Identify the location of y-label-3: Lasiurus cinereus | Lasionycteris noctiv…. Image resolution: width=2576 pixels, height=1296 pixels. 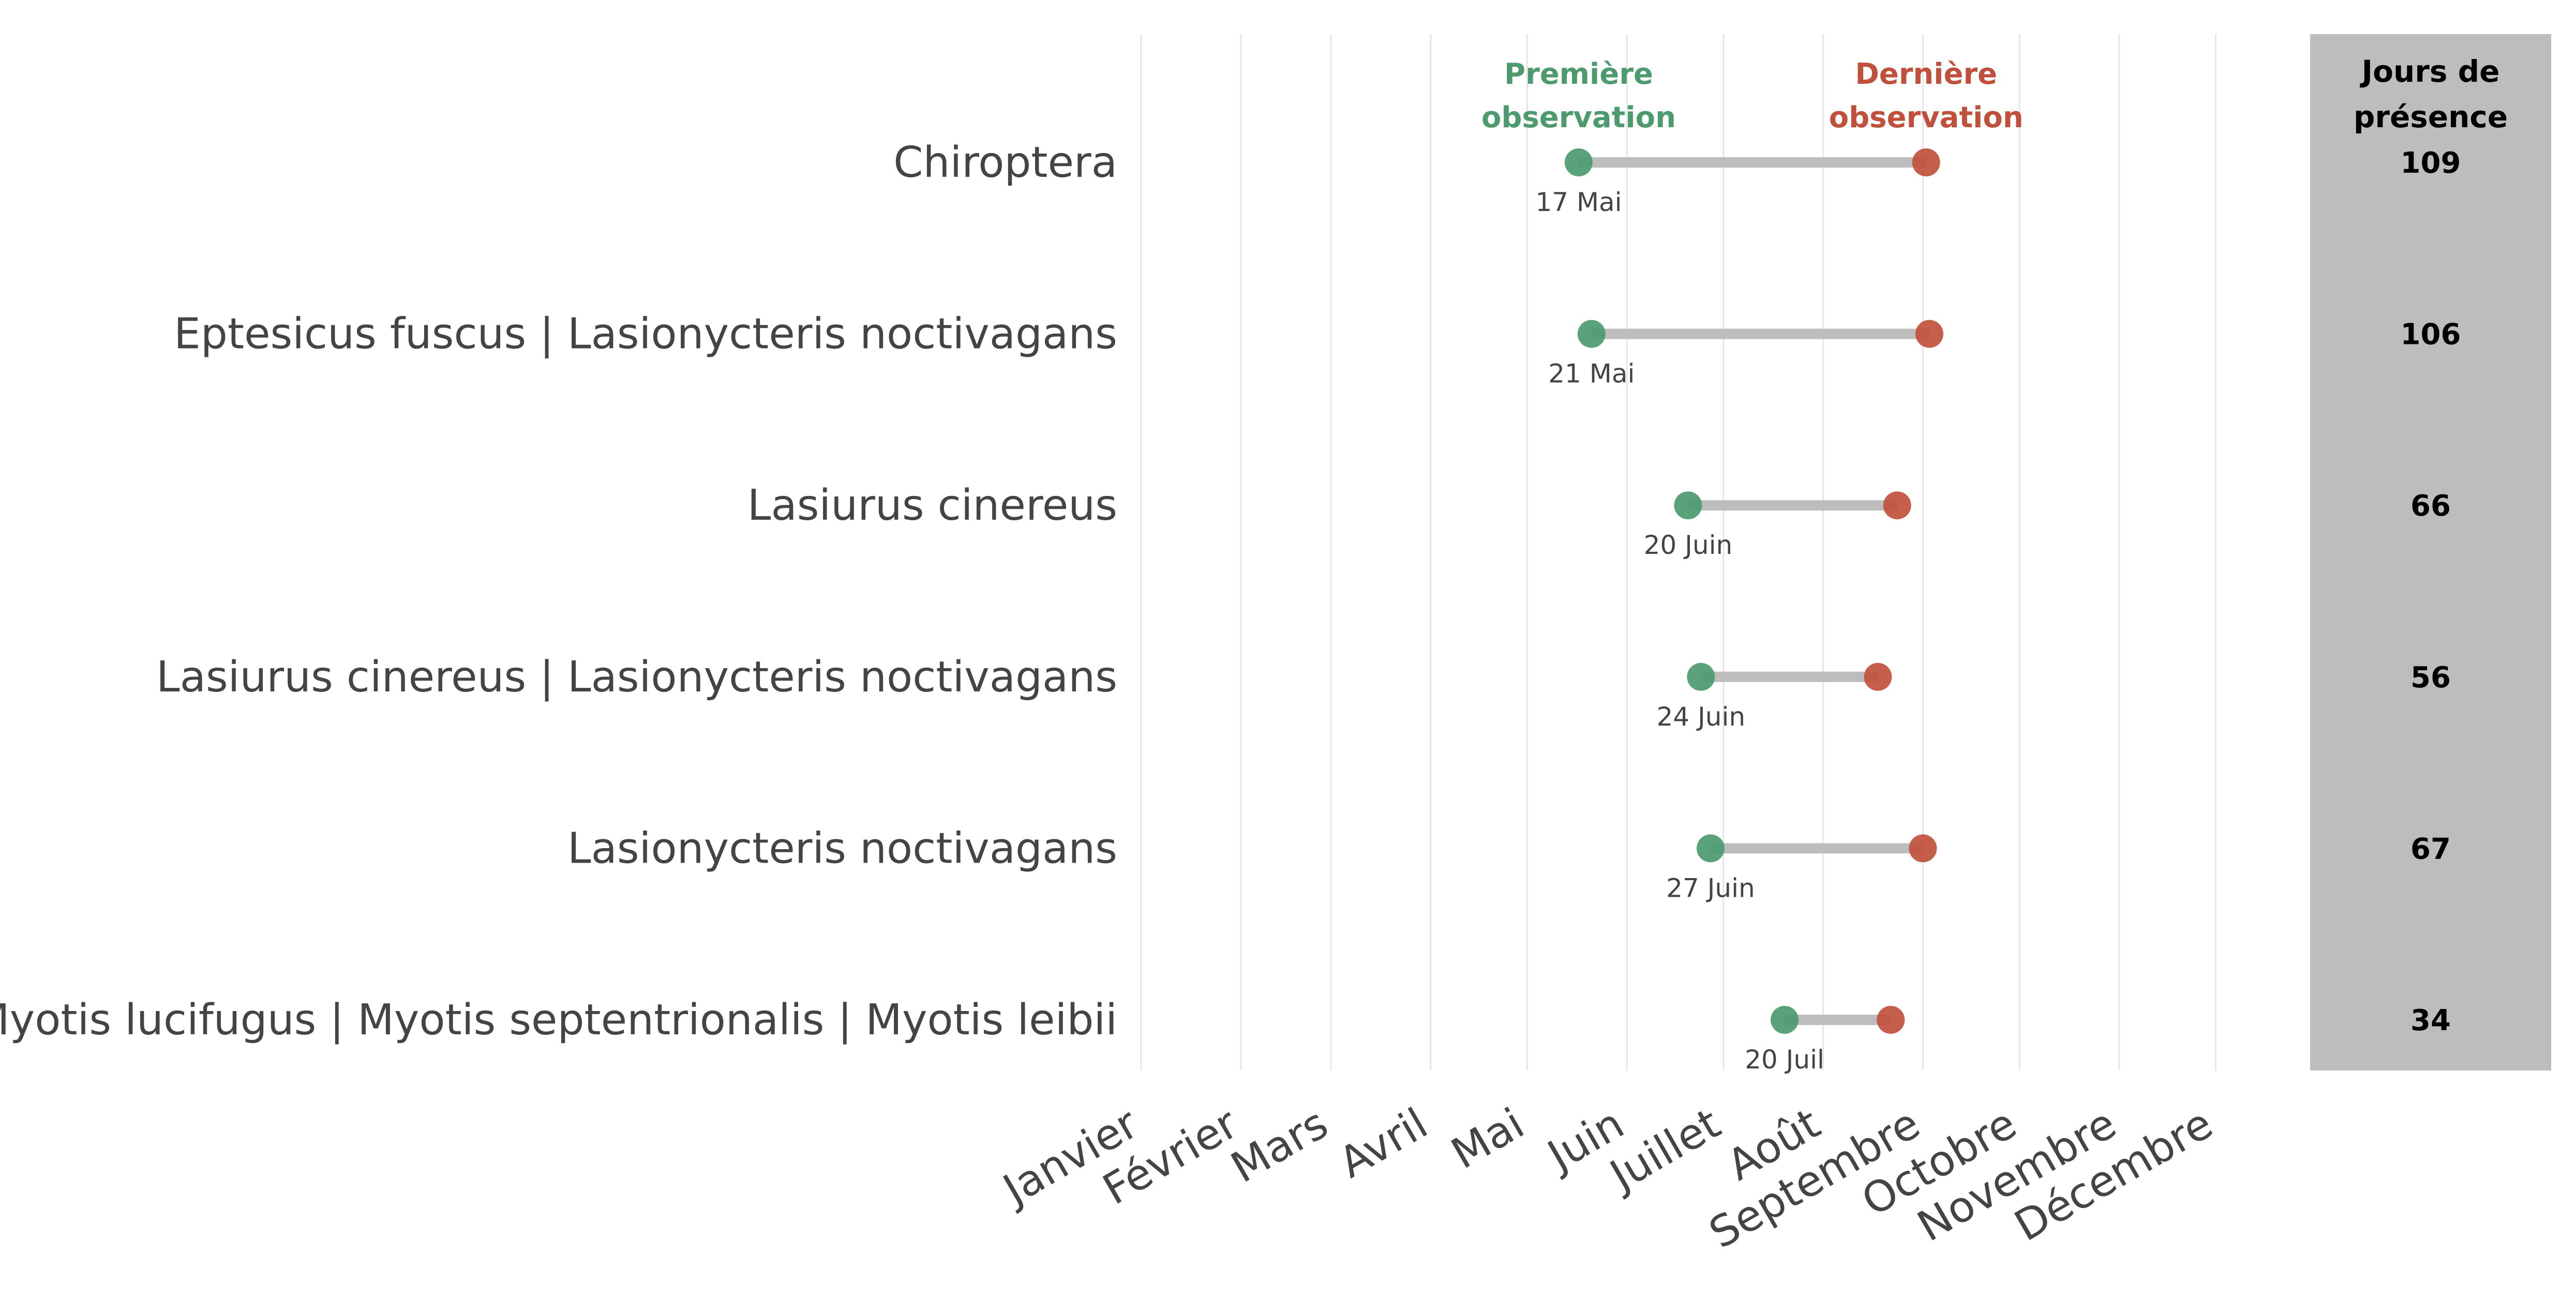
(636, 677).